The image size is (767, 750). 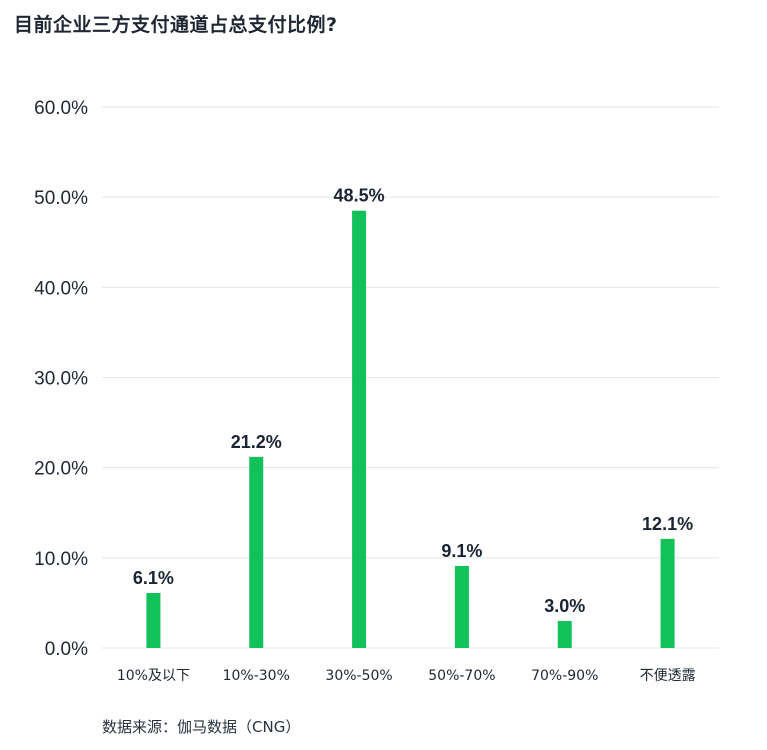 What do you see at coordinates (564, 606) in the screenshot?
I see `data-label: 3.0%` at bounding box center [564, 606].